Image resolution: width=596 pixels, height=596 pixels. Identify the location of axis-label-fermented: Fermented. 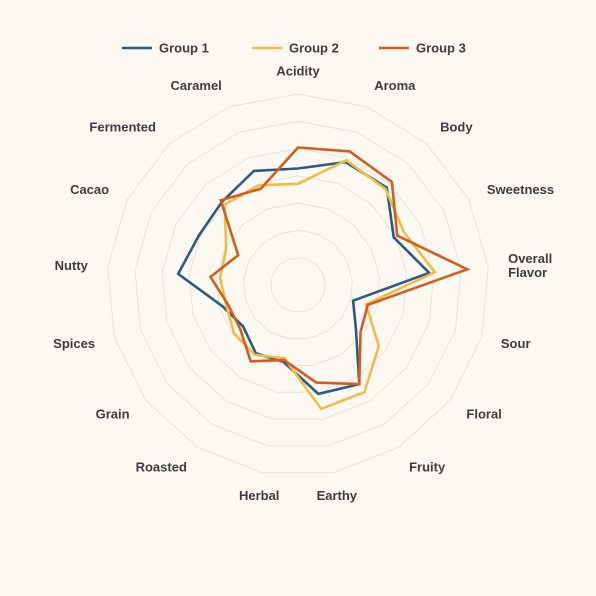
(122, 126).